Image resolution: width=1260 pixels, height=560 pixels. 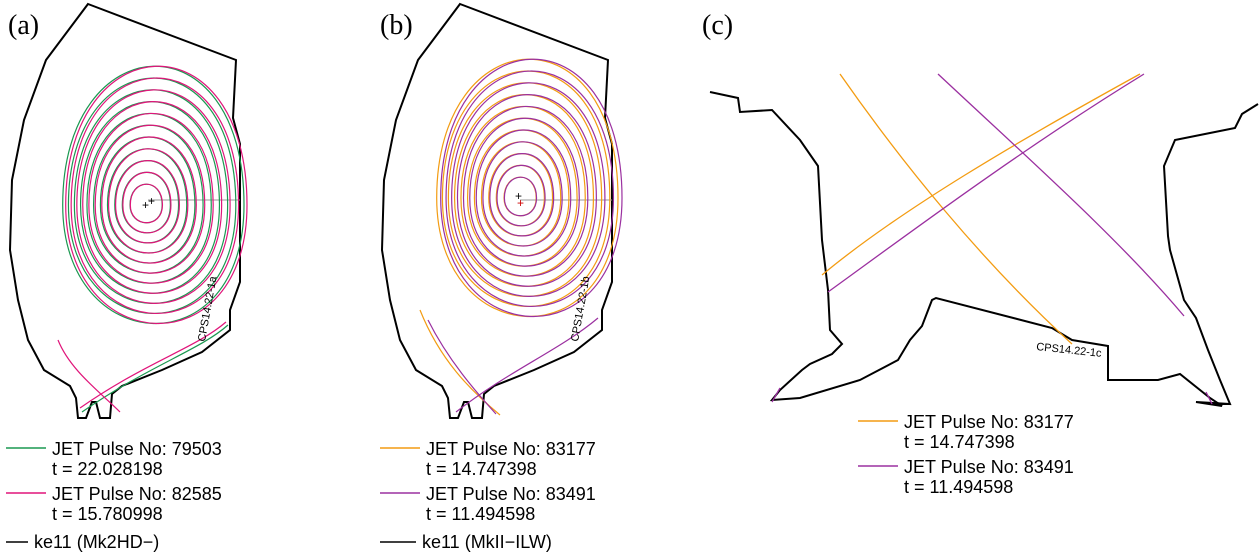 I want to click on panel-b-axis-marker: +, so click(x=518, y=196).